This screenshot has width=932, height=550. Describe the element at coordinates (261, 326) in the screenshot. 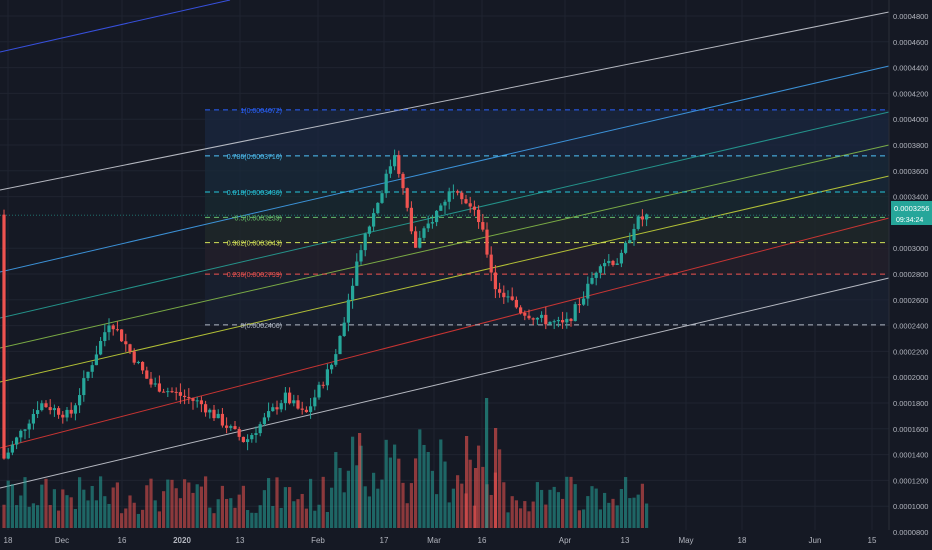

I see `fib-level-label: 0(0.0002406)` at that location.